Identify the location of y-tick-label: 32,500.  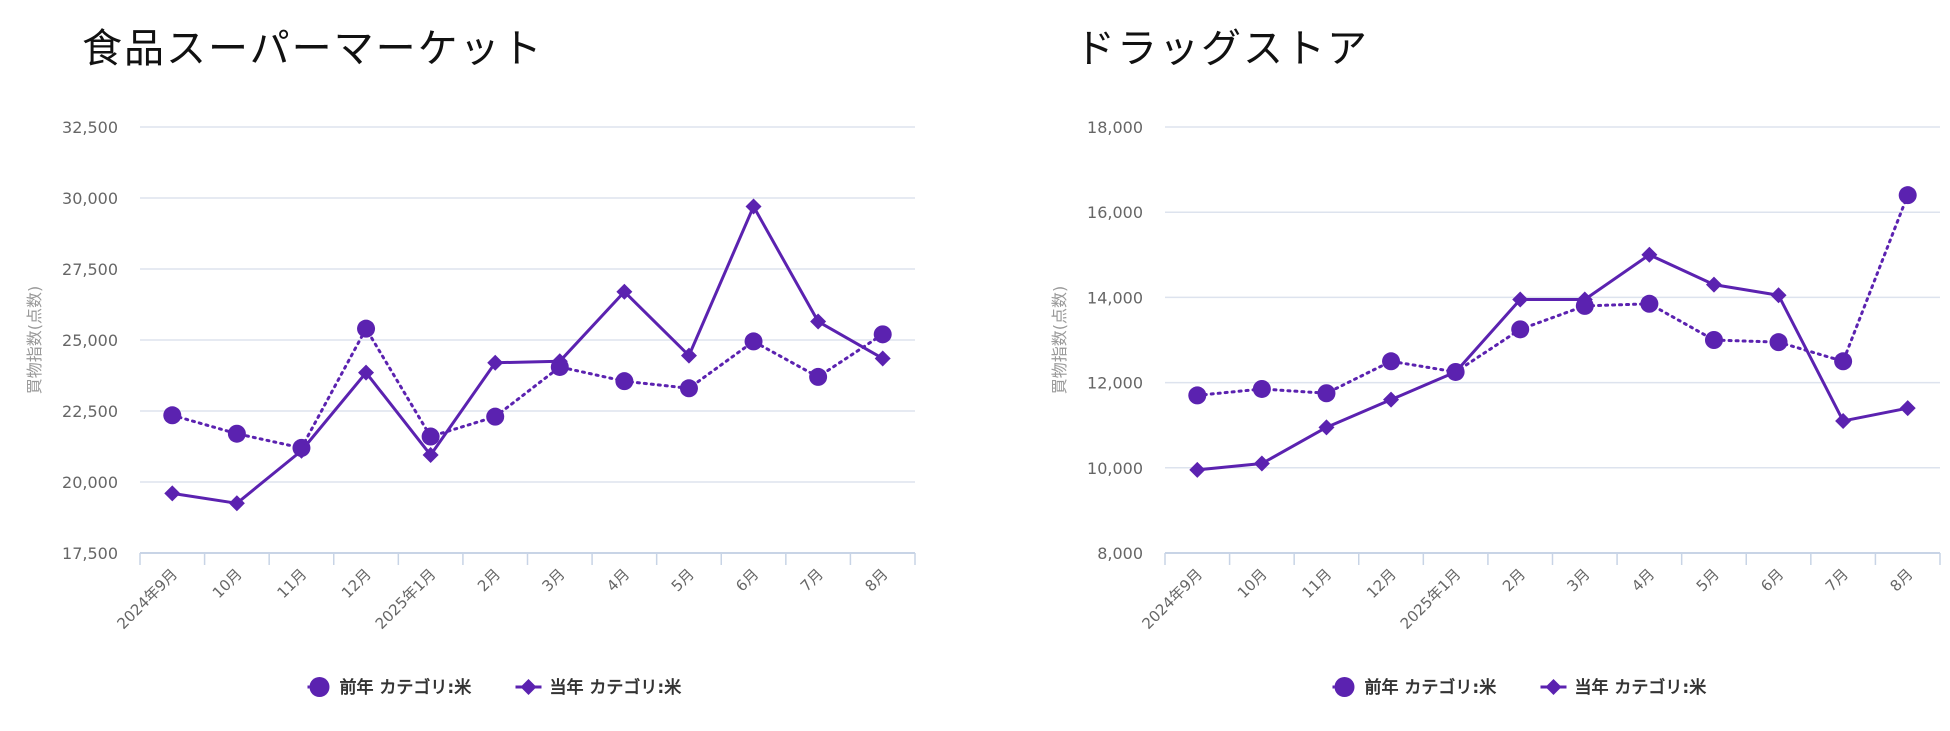
(90, 127).